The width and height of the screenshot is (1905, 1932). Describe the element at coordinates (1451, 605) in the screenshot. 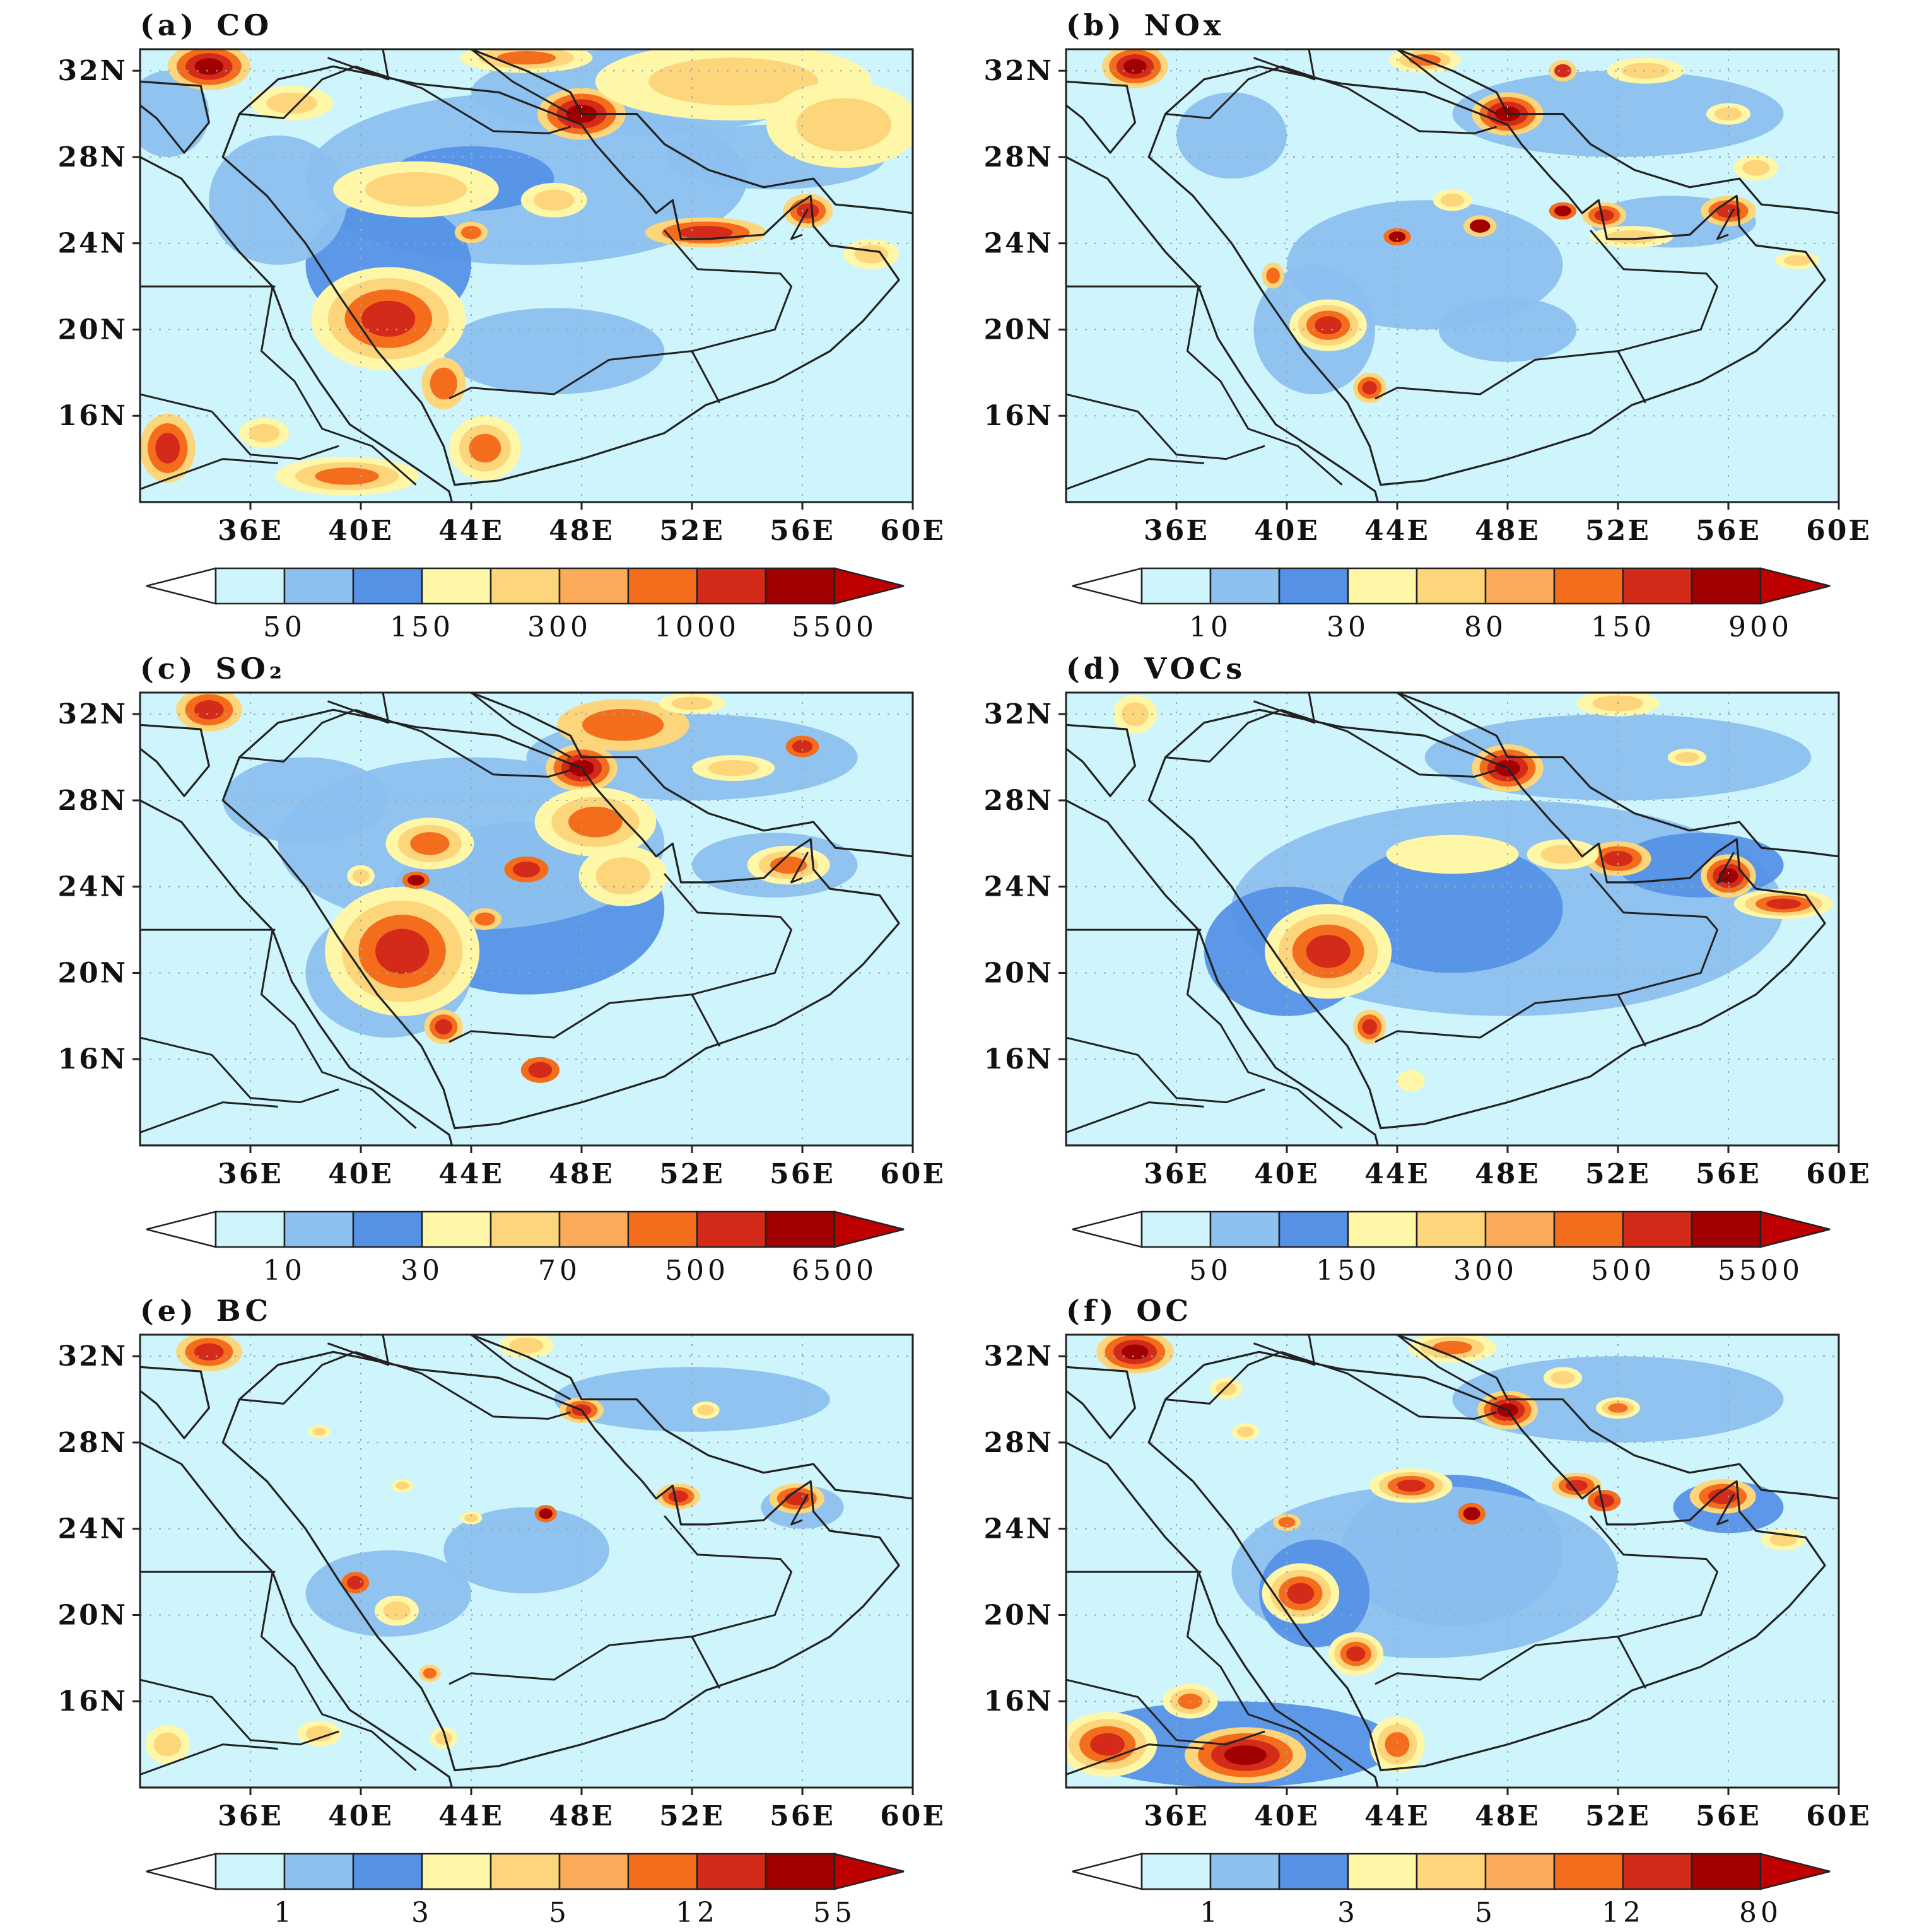

I see `colorbar-b: 10 30 80 150 900` at that location.